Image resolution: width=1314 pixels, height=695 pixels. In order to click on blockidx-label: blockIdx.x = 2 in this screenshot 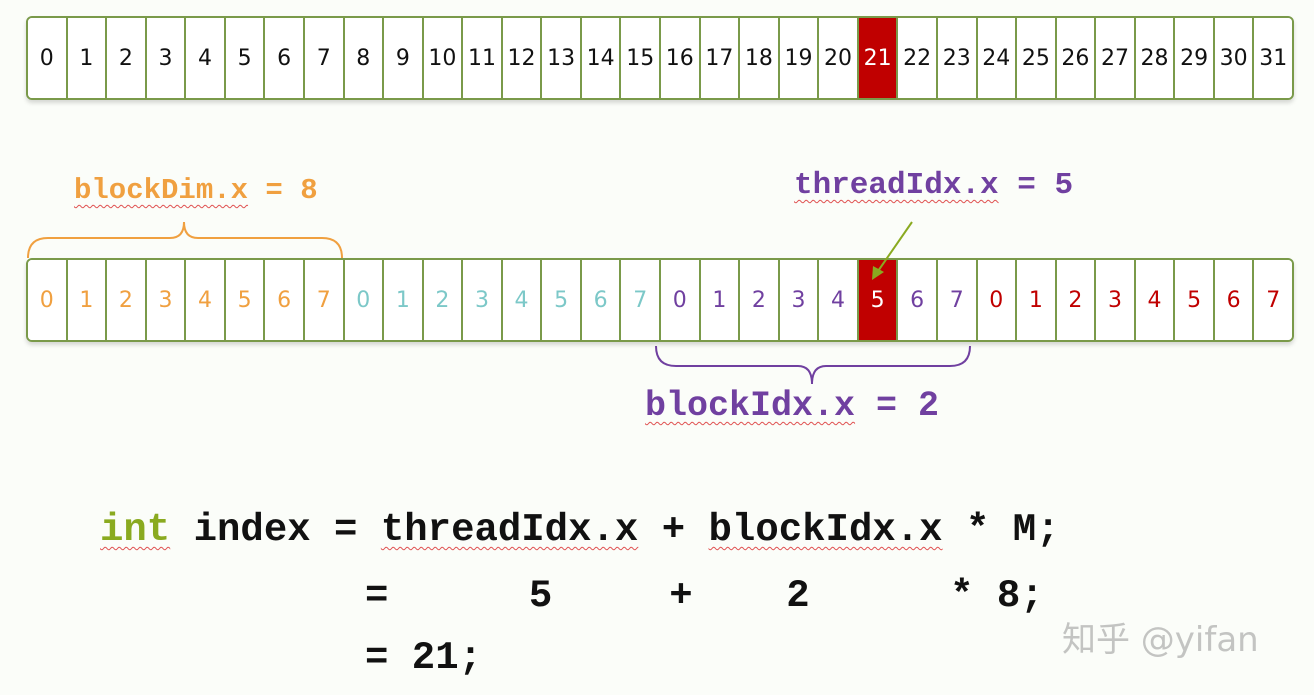, I will do `click(792, 406)`.